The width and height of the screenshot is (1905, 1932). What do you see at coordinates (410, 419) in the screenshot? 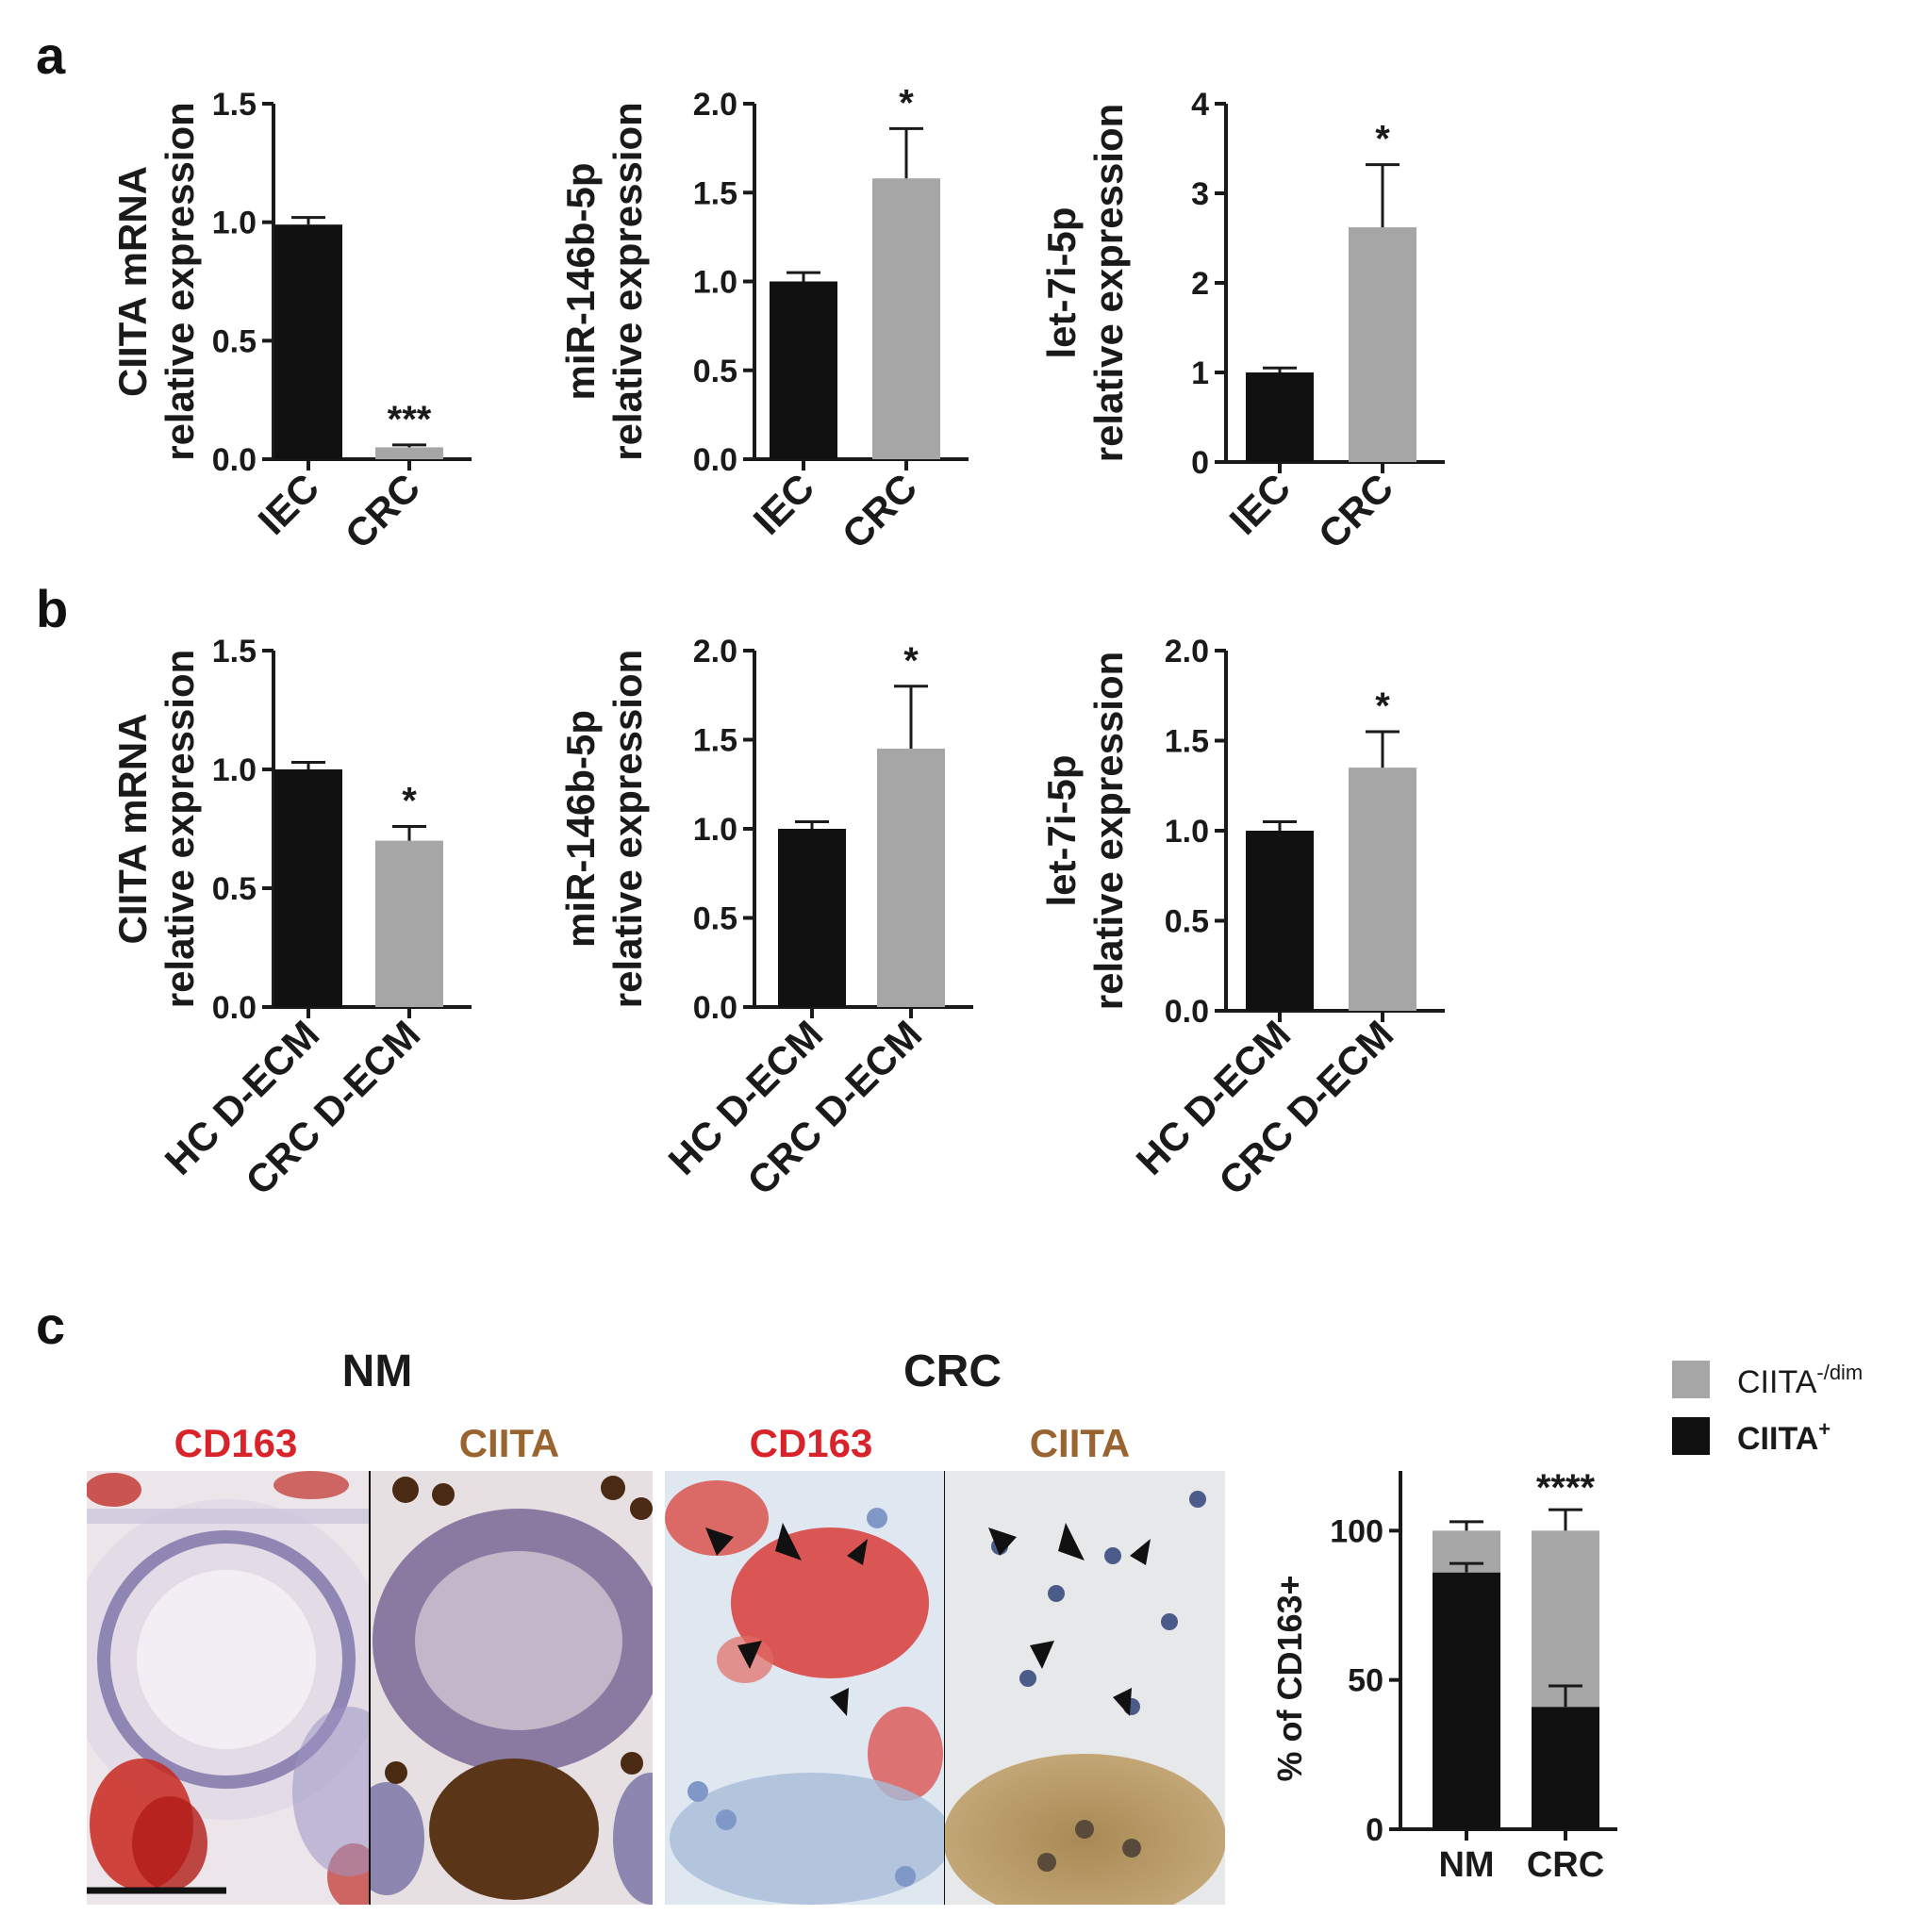
I see `significance-marker: ***` at bounding box center [410, 419].